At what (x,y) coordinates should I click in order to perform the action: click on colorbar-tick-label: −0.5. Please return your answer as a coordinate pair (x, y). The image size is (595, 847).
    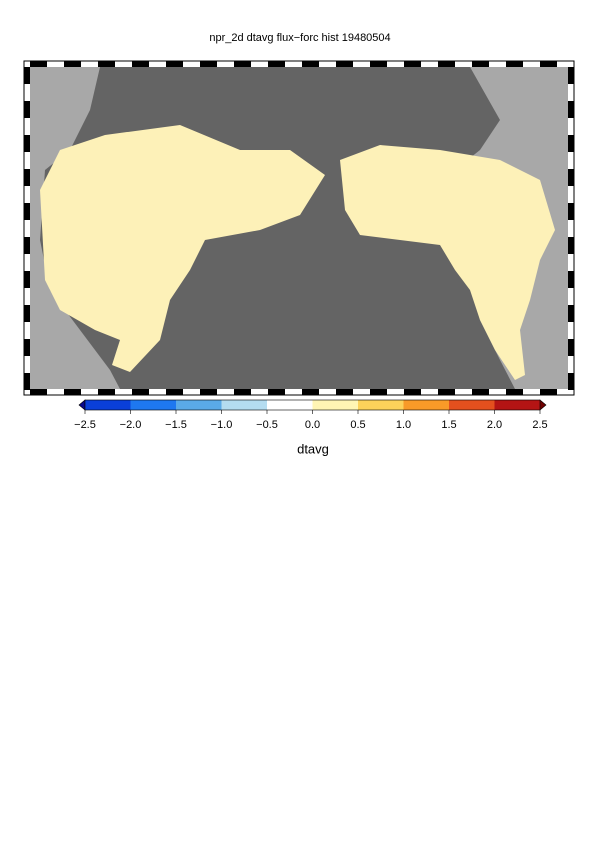
    Looking at the image, I should click on (267, 425).